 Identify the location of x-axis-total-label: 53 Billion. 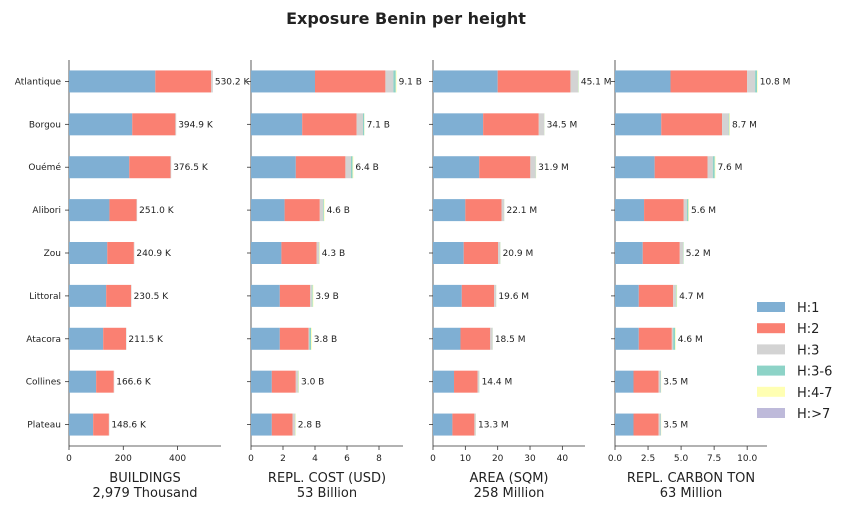
(327, 493).